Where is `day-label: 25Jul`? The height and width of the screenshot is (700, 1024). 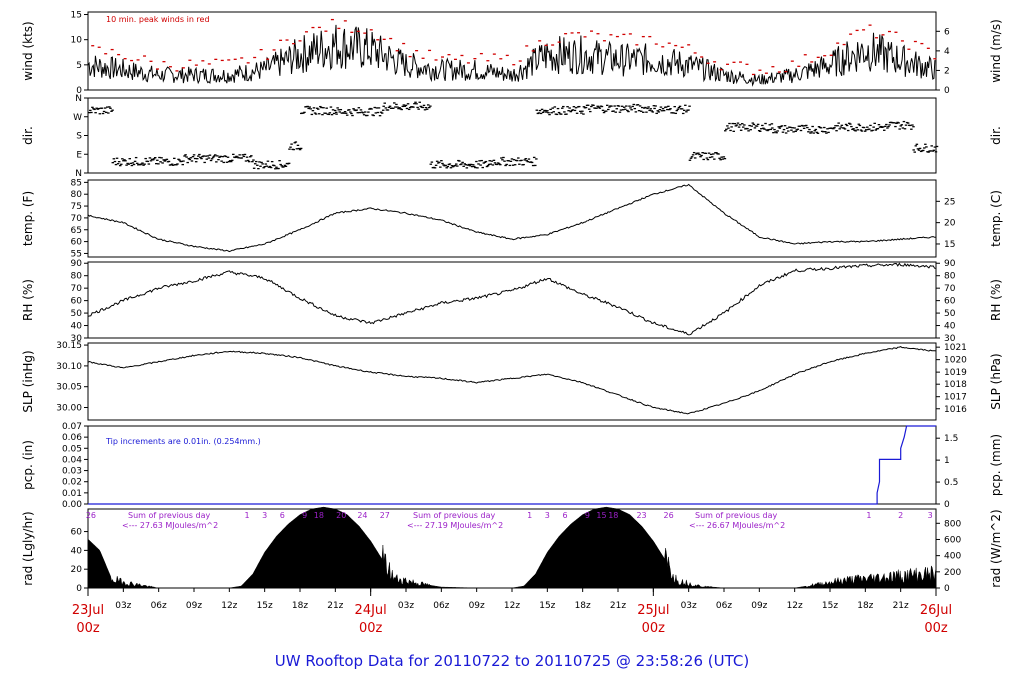
day-label: 25Jul is located at coordinates (653, 610).